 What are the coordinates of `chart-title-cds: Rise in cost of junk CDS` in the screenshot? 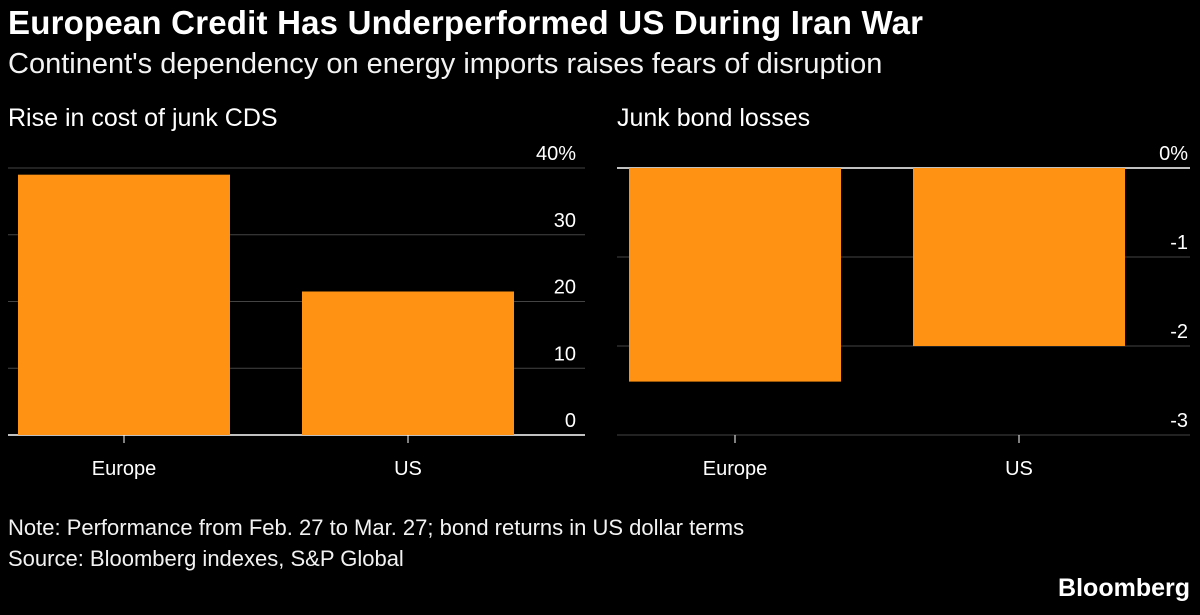 It's located at (143, 118).